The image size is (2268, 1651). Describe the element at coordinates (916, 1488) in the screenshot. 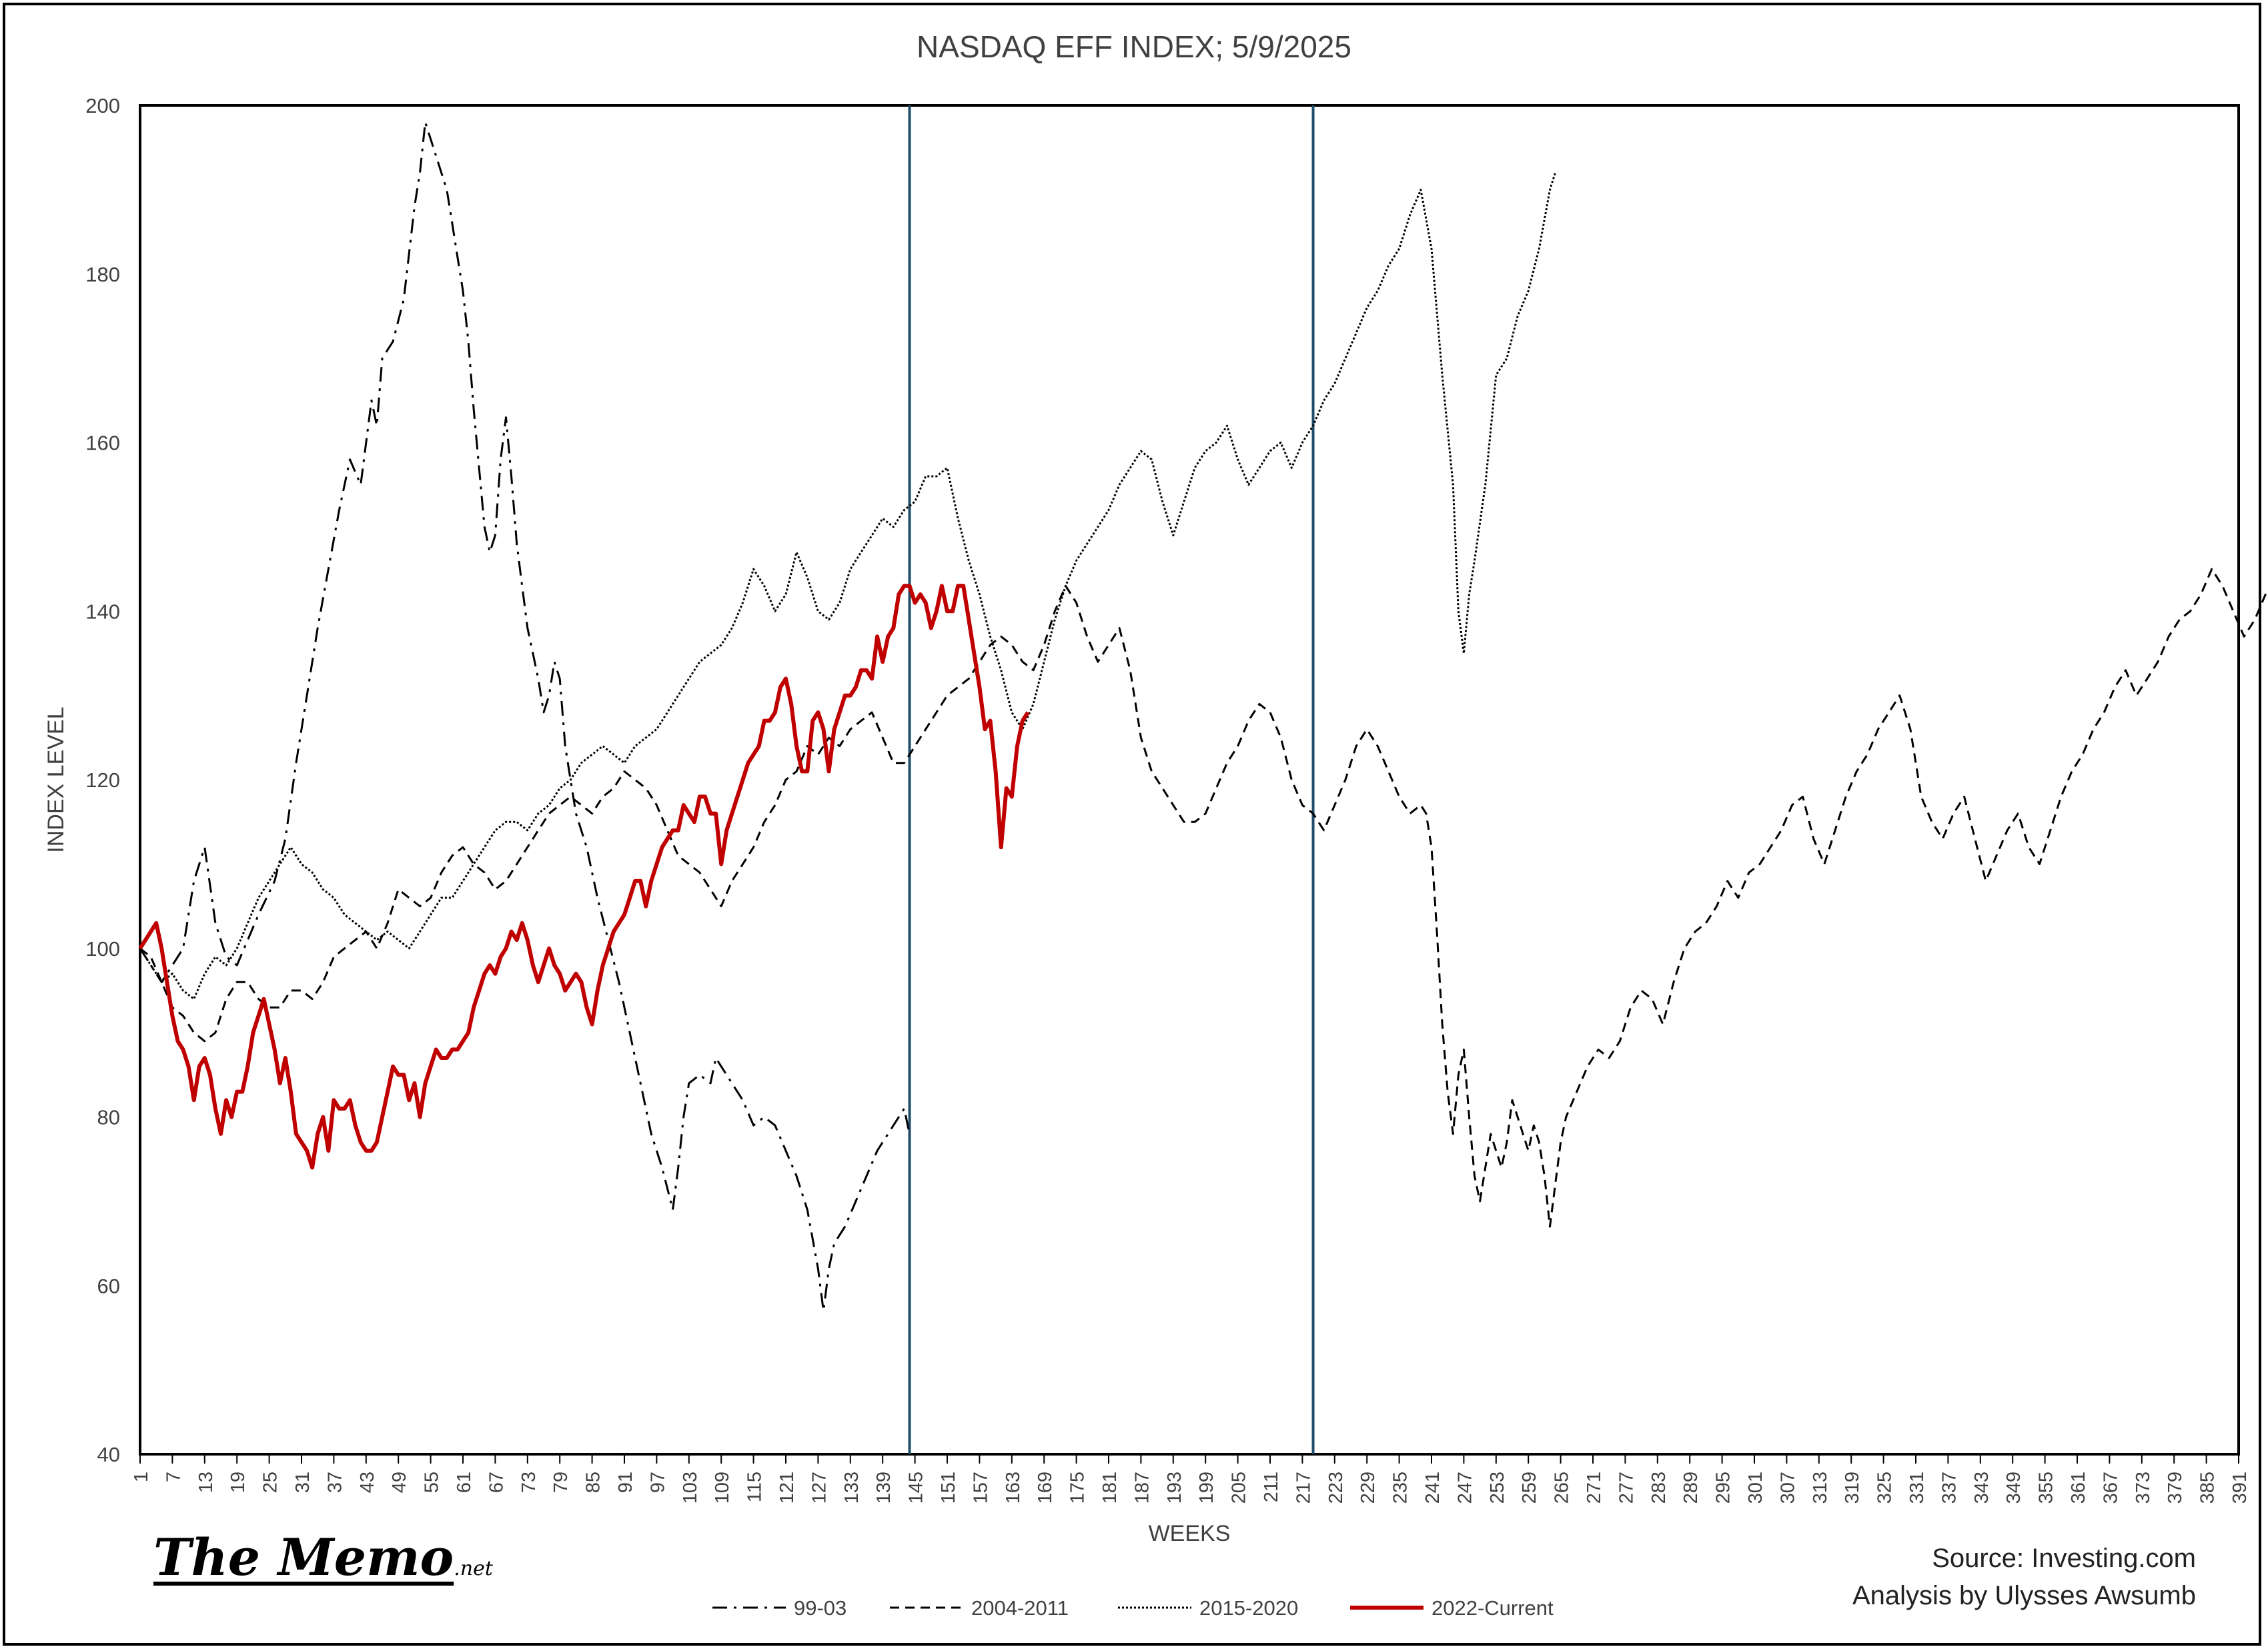

I see `x-tick-label: 145` at that location.